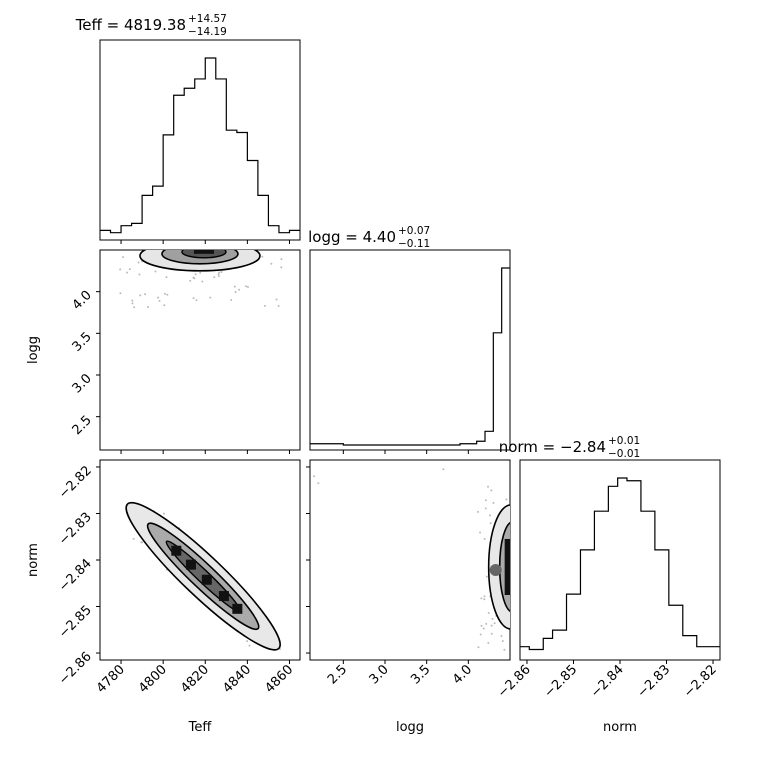 This screenshot has height=764, width=760. What do you see at coordinates (620, 564) in the screenshot?
I see `histogram-norm` at bounding box center [620, 564].